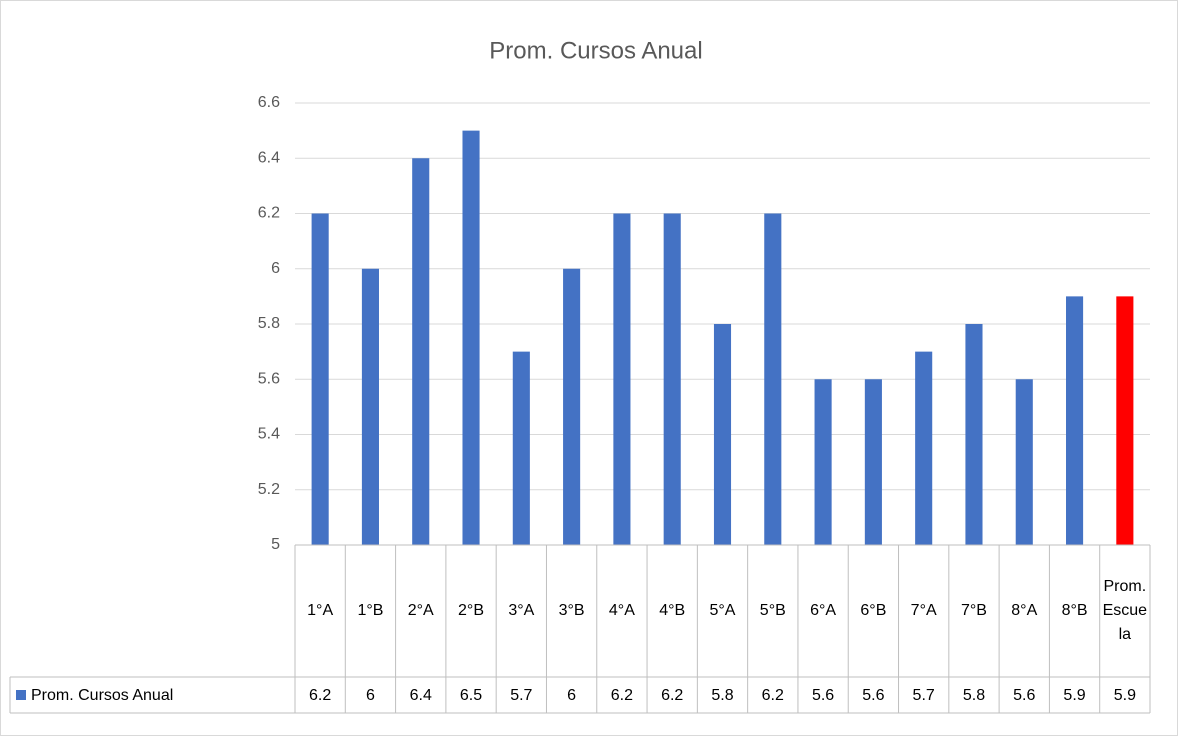  I want to click on category-cell: 2°A, so click(420, 610).